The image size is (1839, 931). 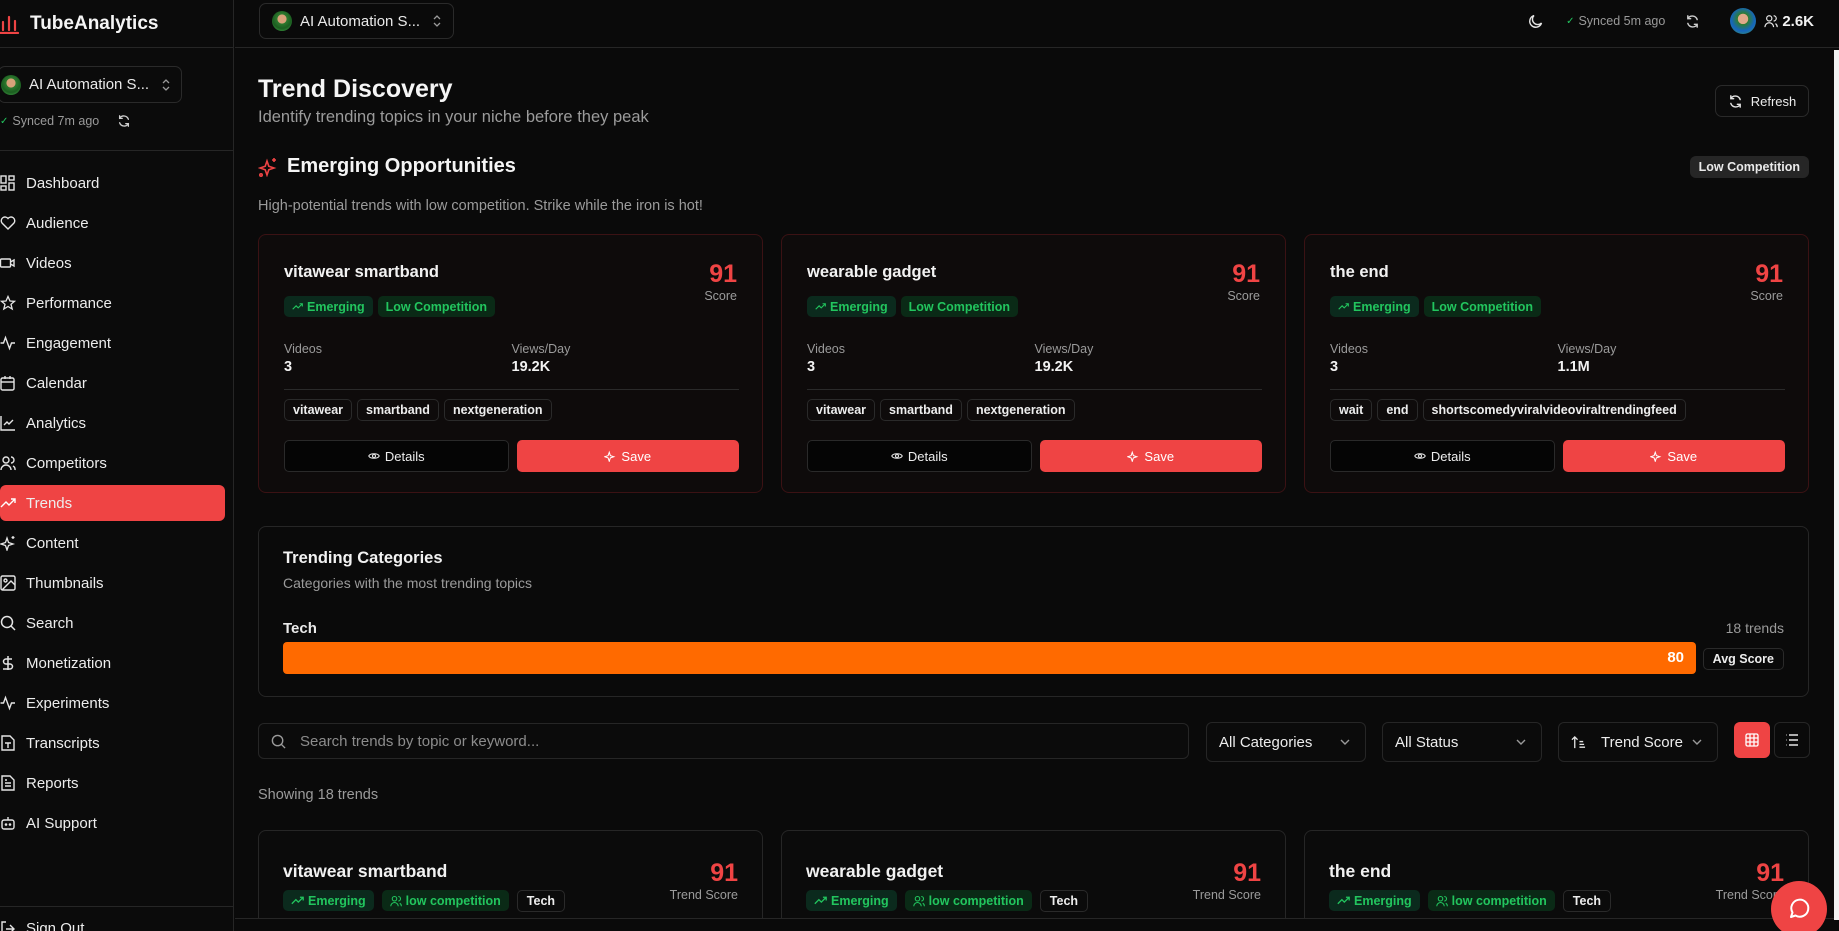 What do you see at coordinates (436, 306) in the screenshot?
I see `competition-badge: Low Competition` at bounding box center [436, 306].